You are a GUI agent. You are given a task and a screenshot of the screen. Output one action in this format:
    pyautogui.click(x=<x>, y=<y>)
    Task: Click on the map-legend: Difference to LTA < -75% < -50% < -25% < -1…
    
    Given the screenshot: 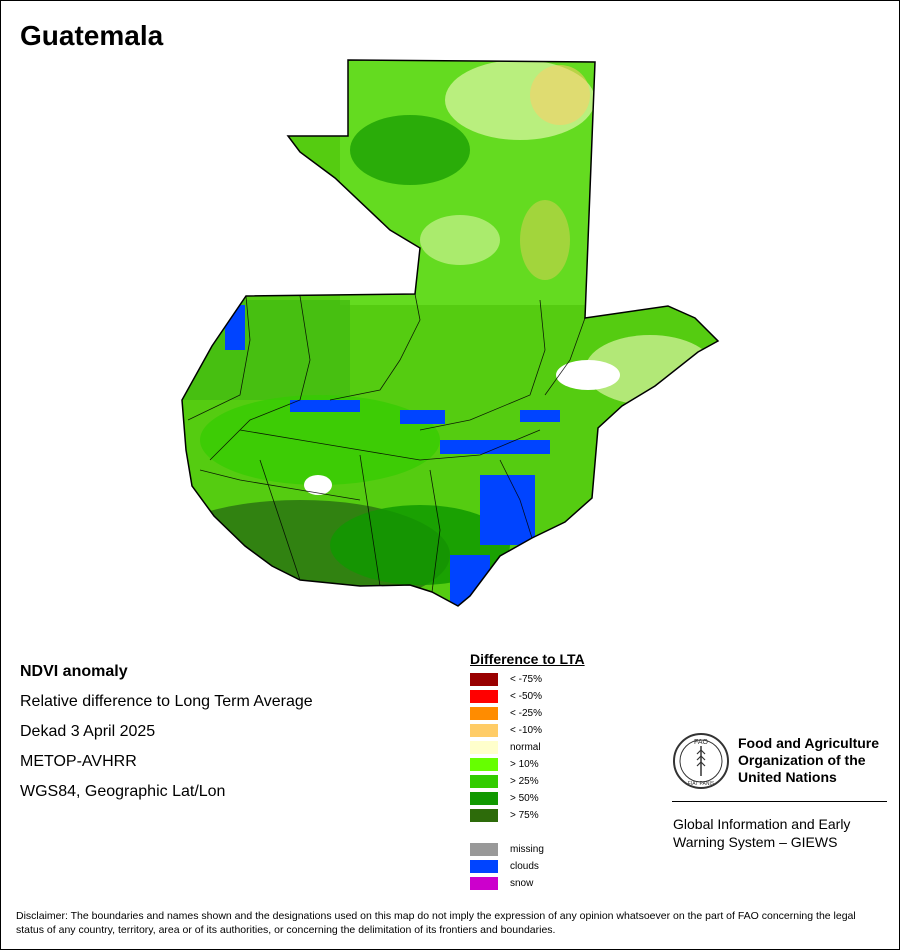 What is the action you would take?
    pyautogui.click(x=527, y=770)
    